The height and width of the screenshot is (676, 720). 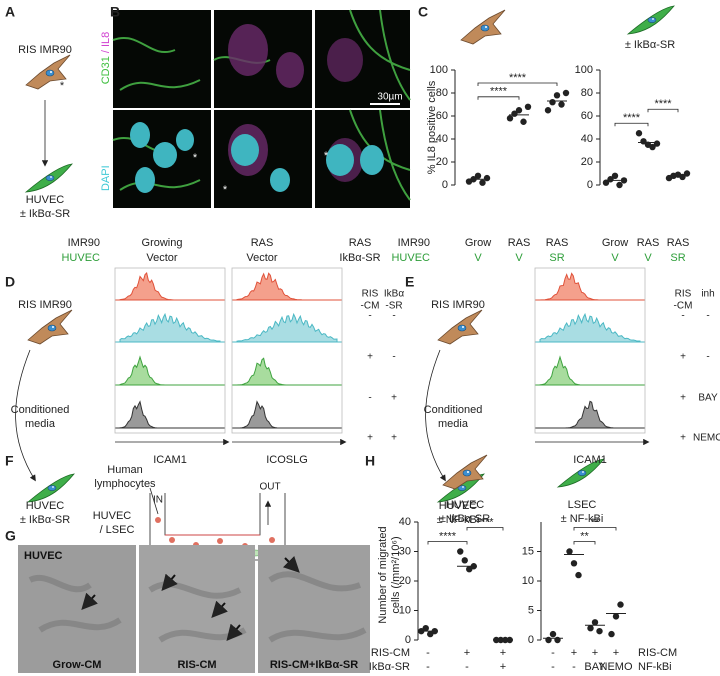 I want to click on chart-title: LSEC, so click(x=582, y=505).